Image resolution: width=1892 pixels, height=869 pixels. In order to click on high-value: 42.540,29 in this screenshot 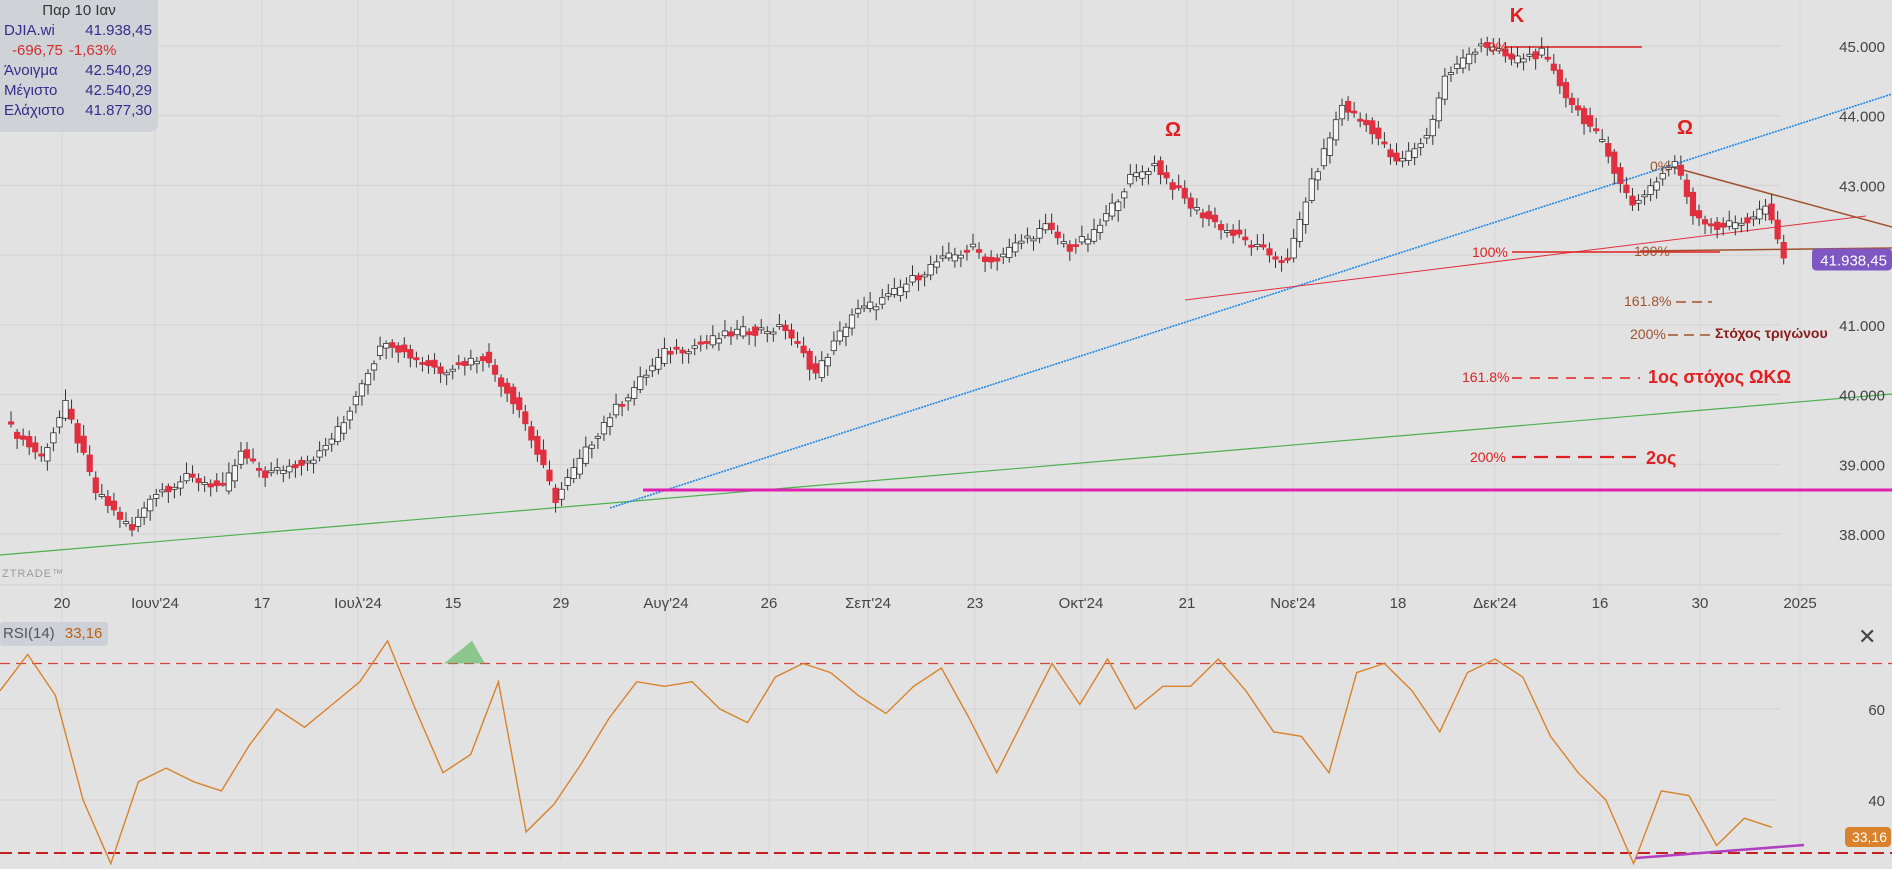, I will do `click(118, 90)`.